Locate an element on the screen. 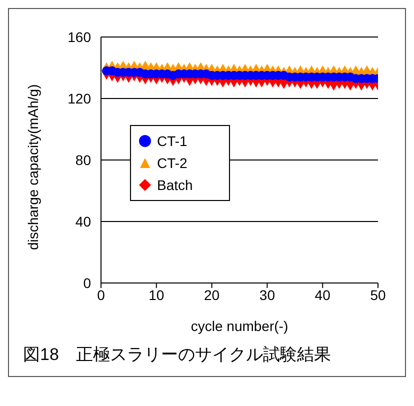 This screenshot has height=406, width=414. y-axis-title: discharge capacity(mAh/g) is located at coordinates (32, 167).